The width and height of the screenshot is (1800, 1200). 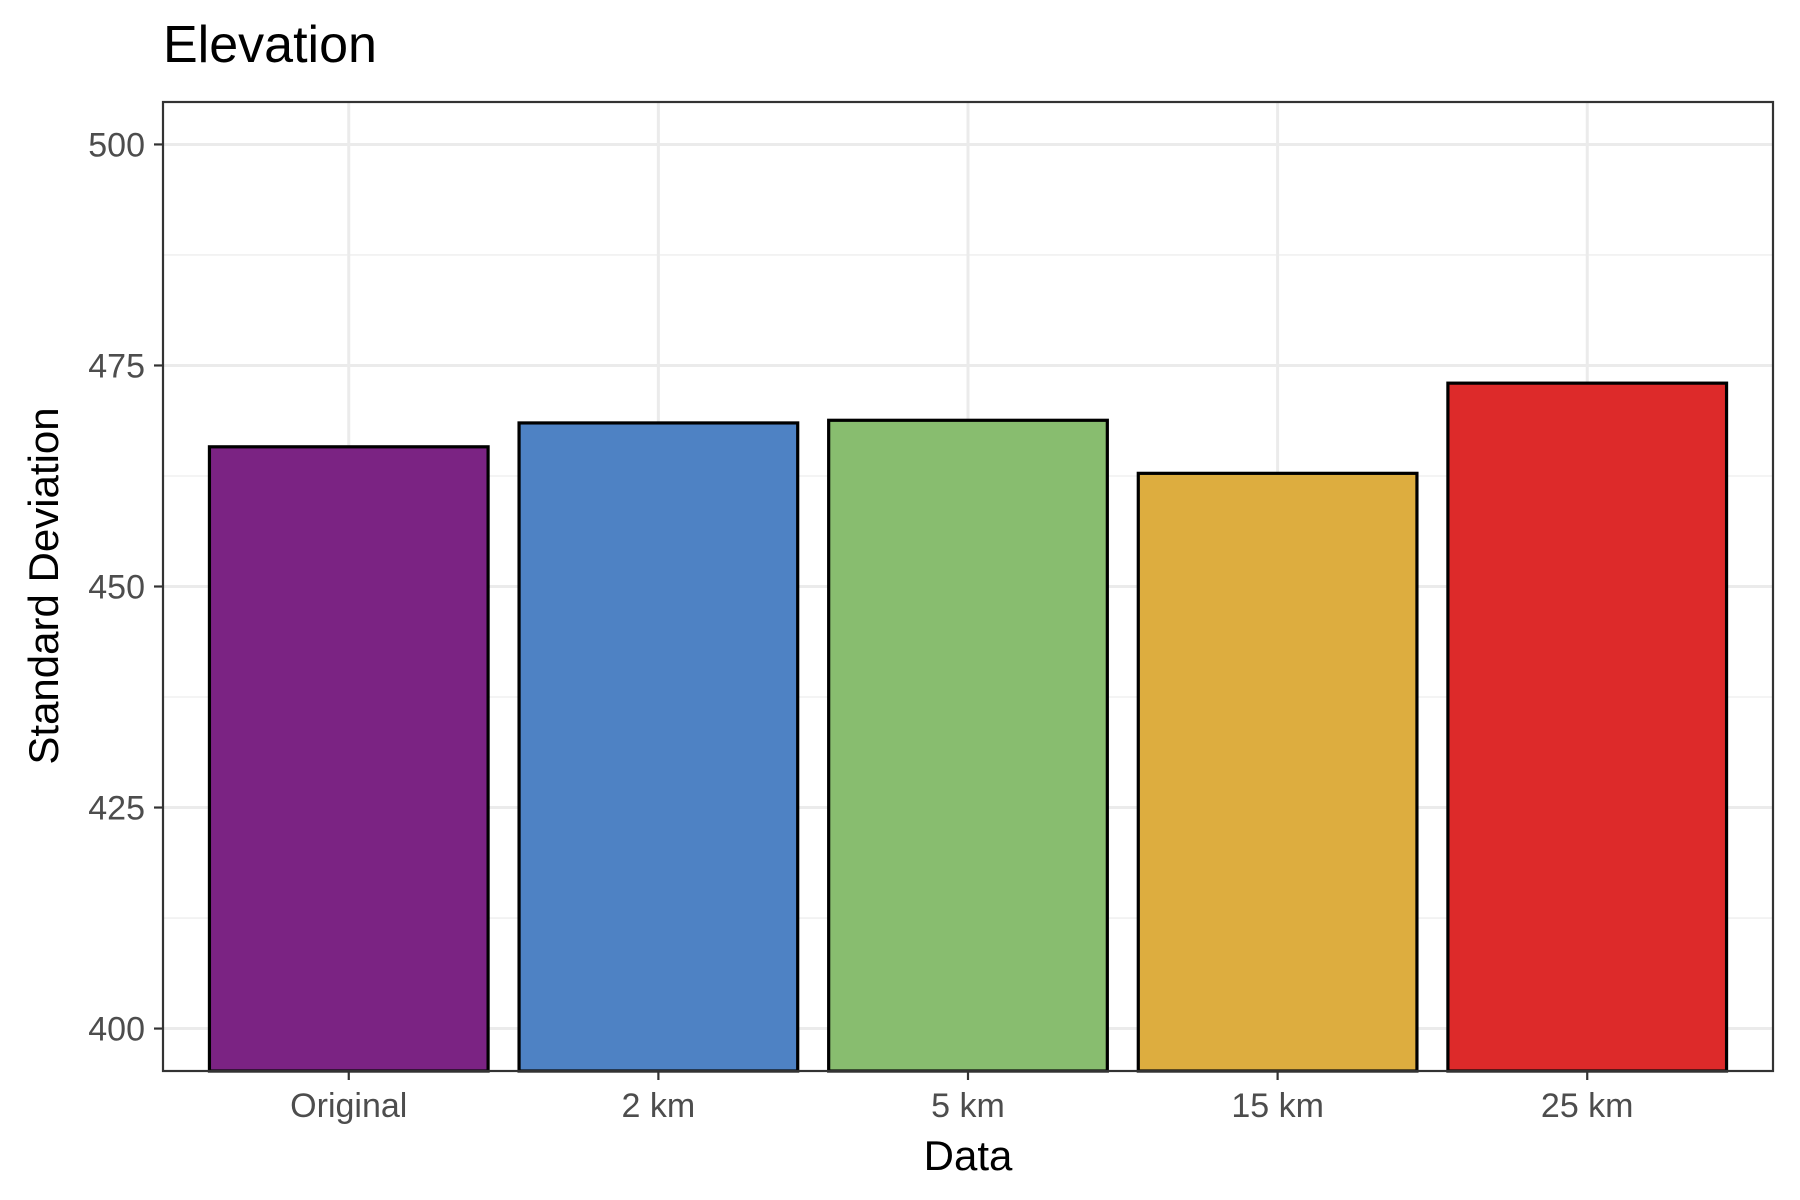 I want to click on bar-2-km, so click(x=658, y=747).